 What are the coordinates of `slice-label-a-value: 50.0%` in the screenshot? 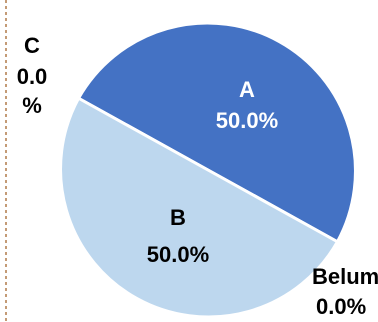 It's located at (247, 120).